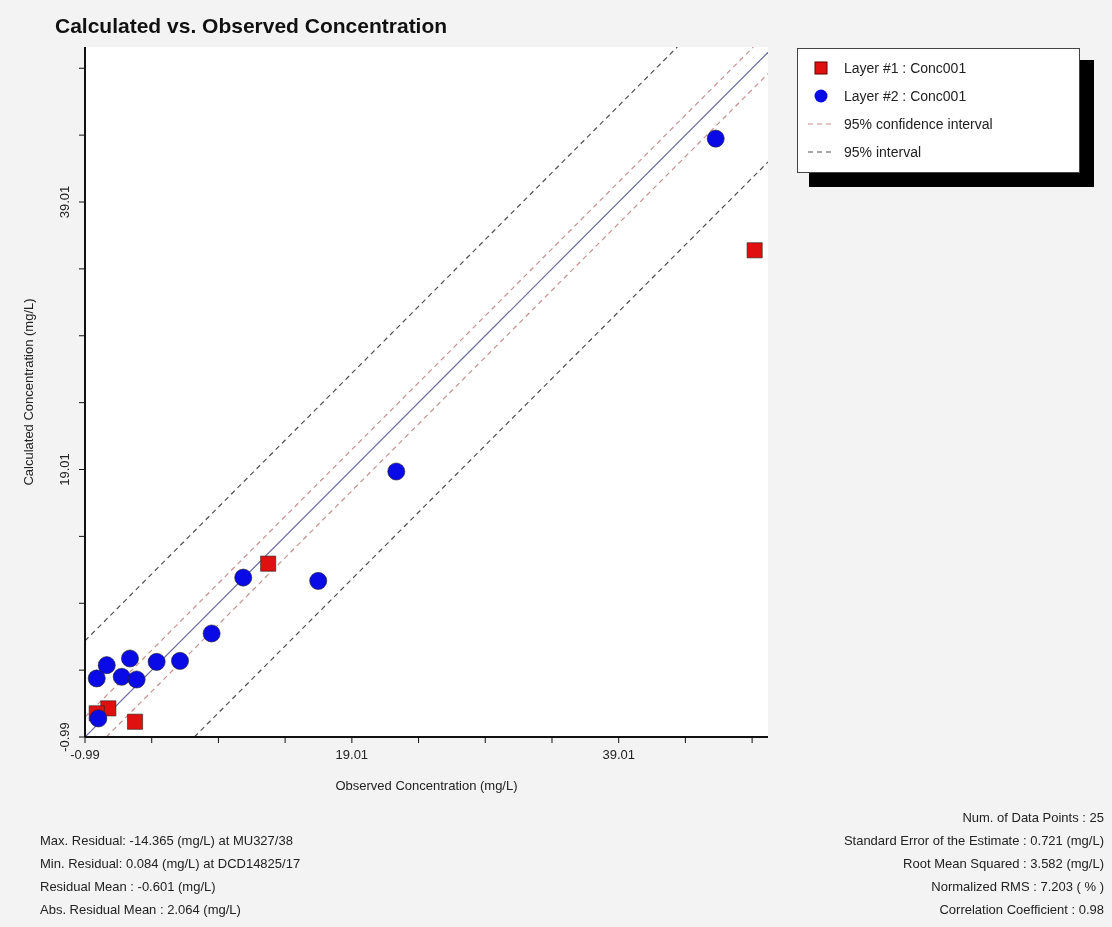 The width and height of the screenshot is (1112, 927). Describe the element at coordinates (1003, 864) in the screenshot. I see `text: Root Mean Squared : 3.582 (mg/L)` at that location.